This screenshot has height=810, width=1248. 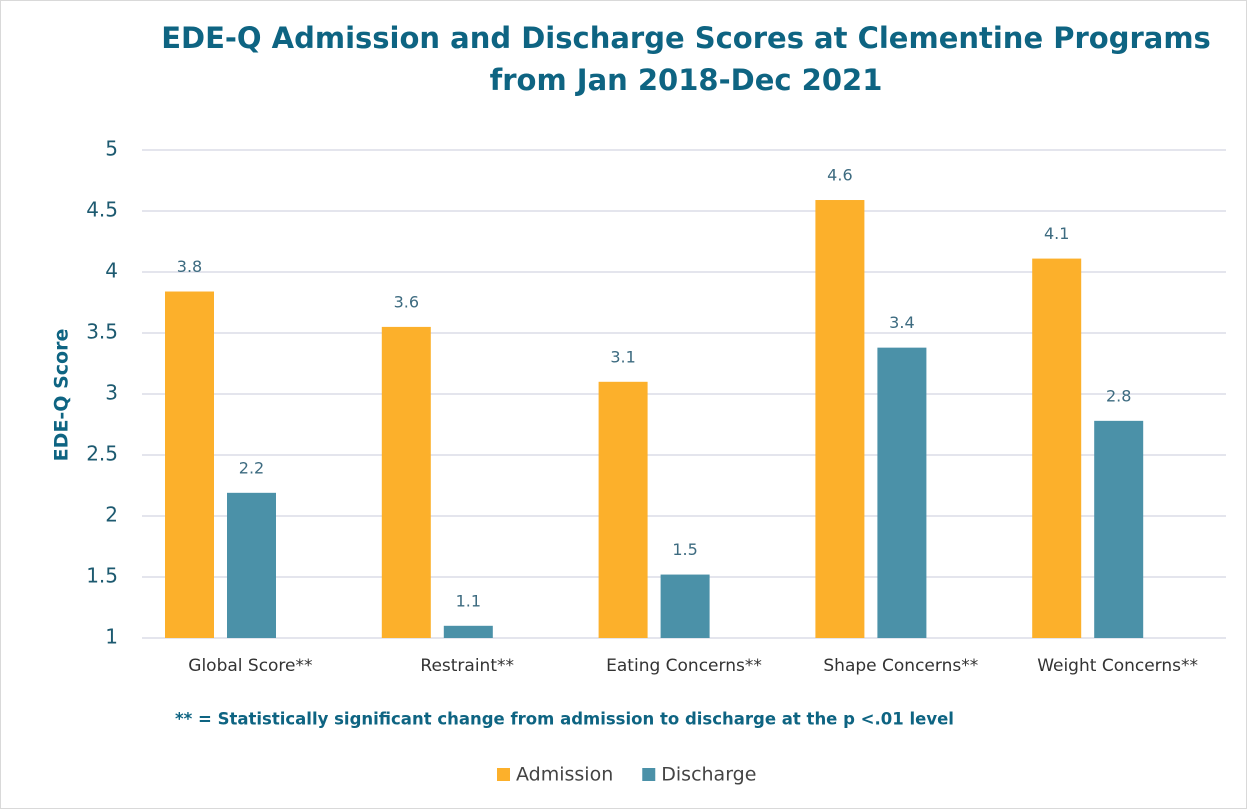 I want to click on data-label: 4.6, so click(x=839, y=175).